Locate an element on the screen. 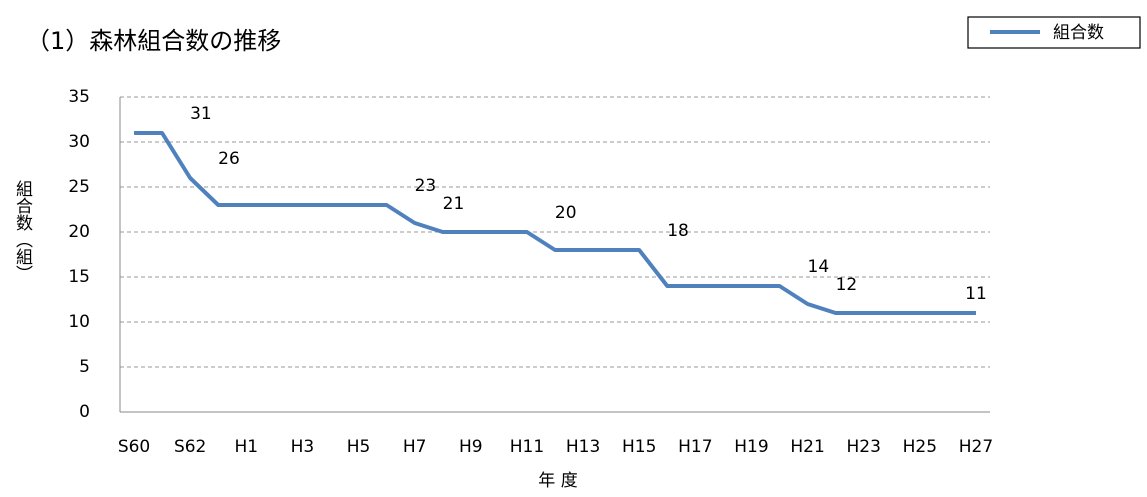 This screenshot has height=497, width=1147. y-tick-label: 0 is located at coordinates (84, 412).